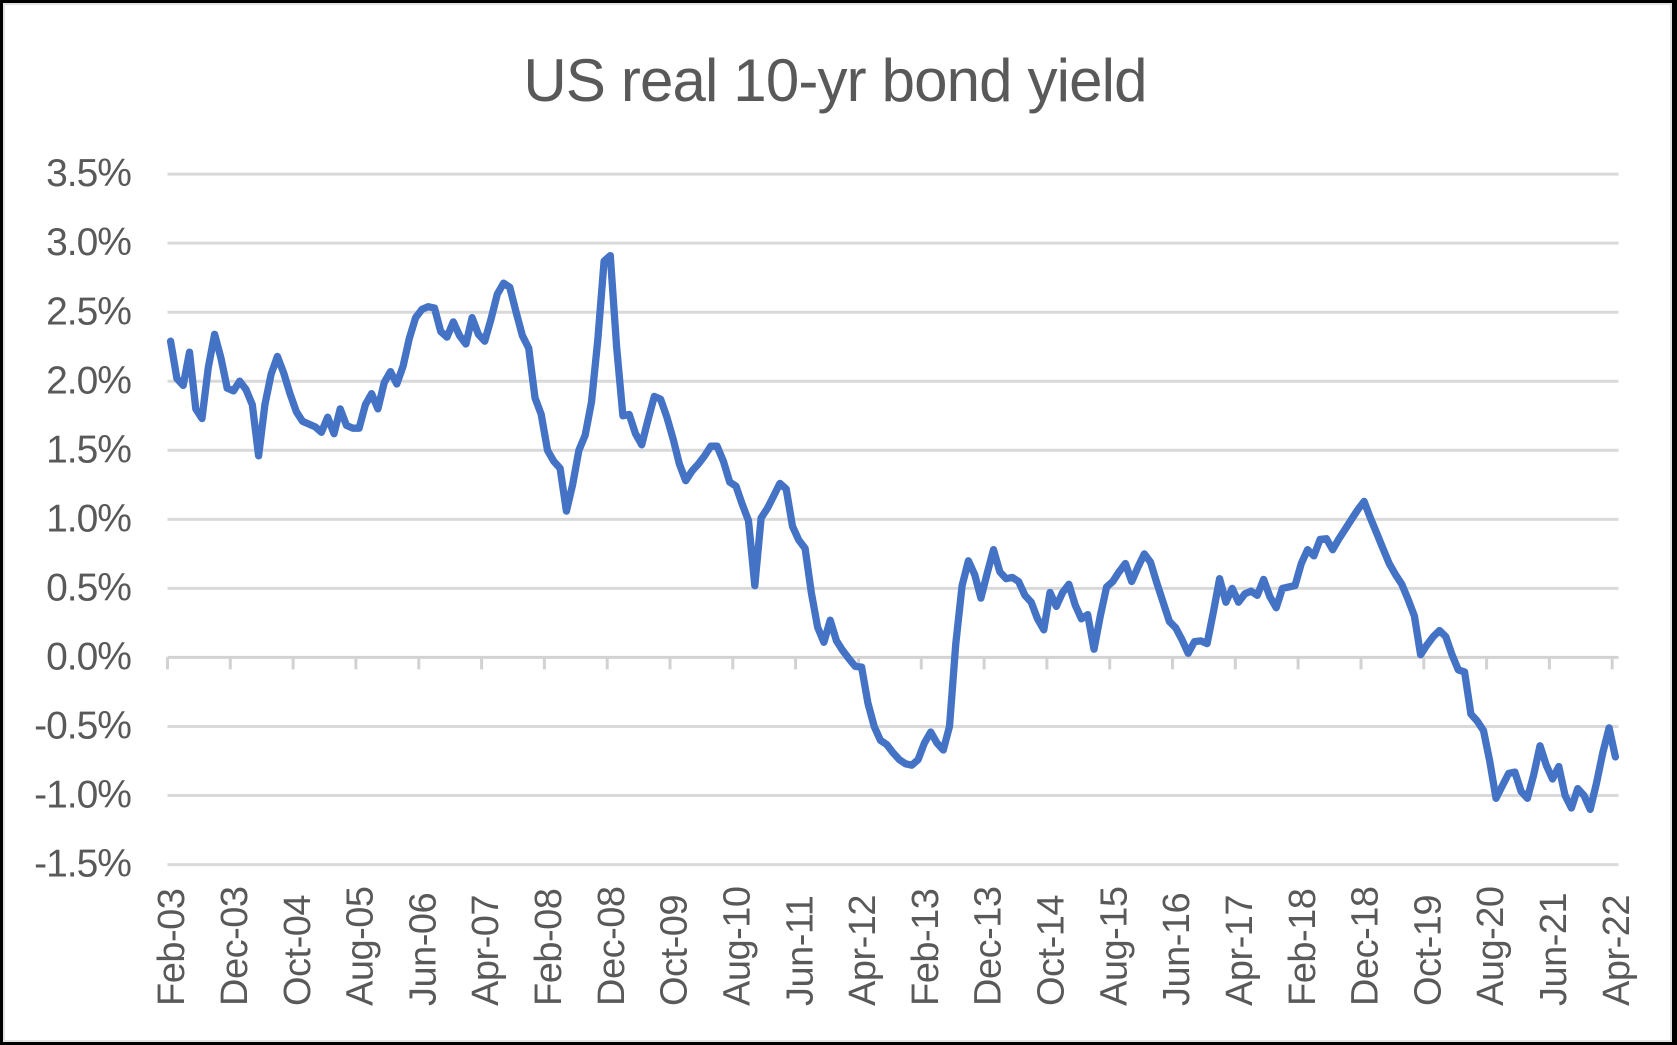 This screenshot has width=1677, height=1045. What do you see at coordinates (989, 946) in the screenshot?
I see `svg-text: Dec-13` at bounding box center [989, 946].